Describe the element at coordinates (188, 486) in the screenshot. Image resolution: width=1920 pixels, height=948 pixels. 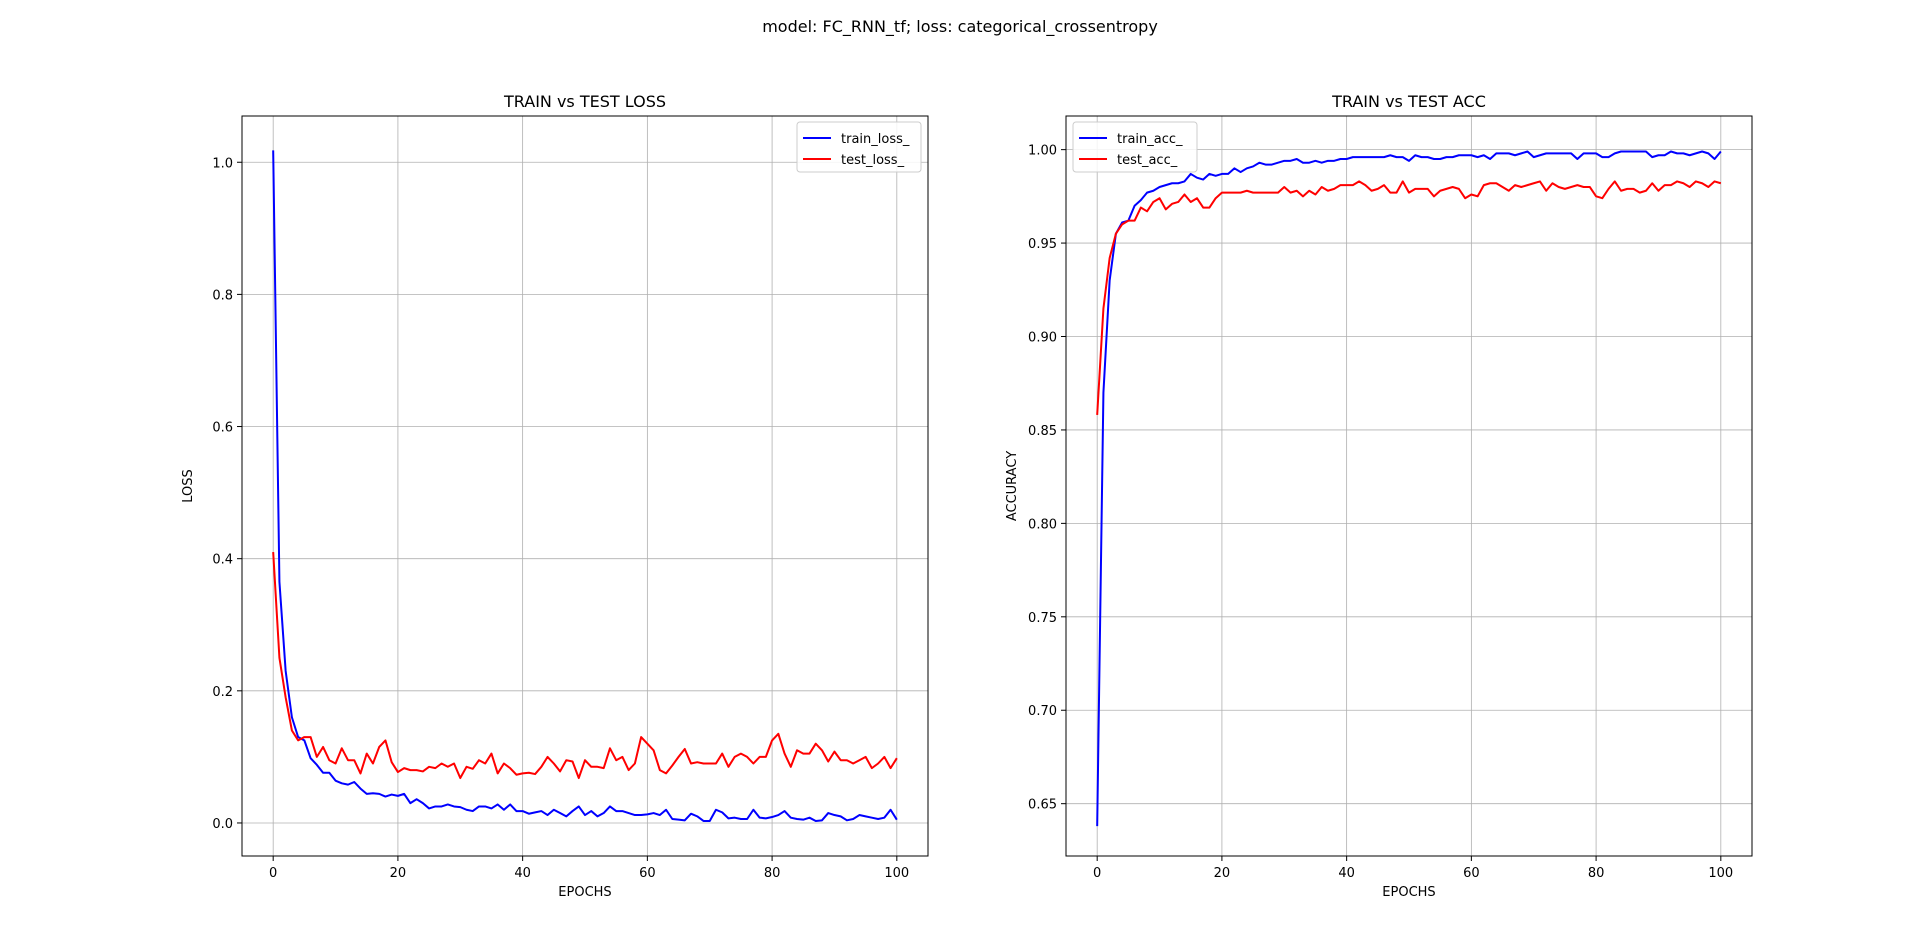
I see `loss-y-axis-label: LOSS` at that location.